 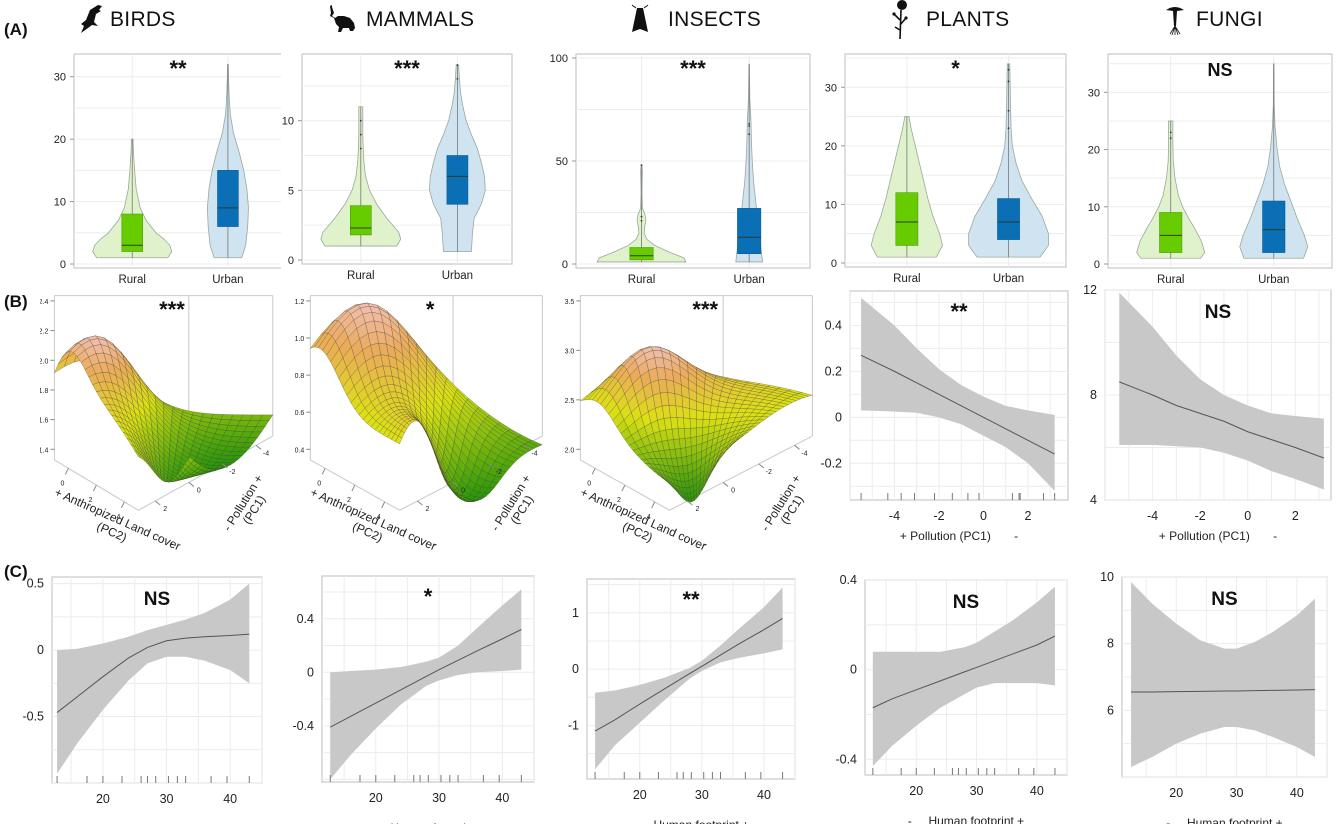 I want to click on y-tick-label: 5, so click(x=291, y=191).